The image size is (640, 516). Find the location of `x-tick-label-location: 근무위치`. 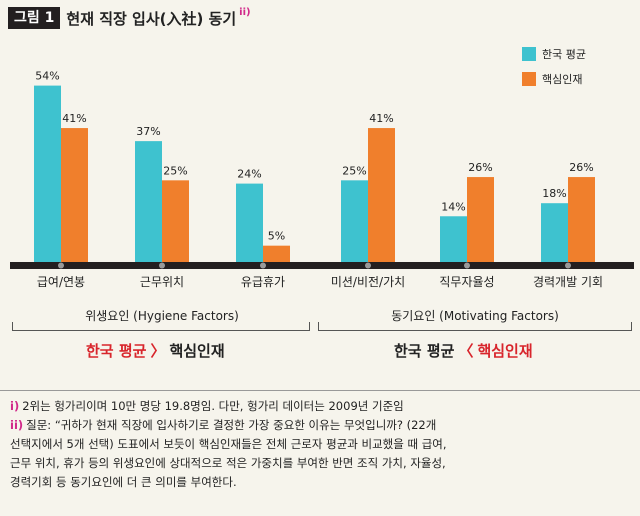

x-tick-label-location: 근무위치 is located at coordinates (162, 282).